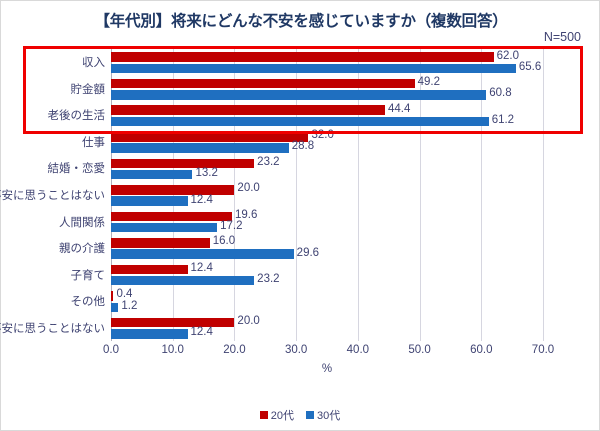 The image size is (600, 431). I want to click on gridline-40.0, so click(358, 195).